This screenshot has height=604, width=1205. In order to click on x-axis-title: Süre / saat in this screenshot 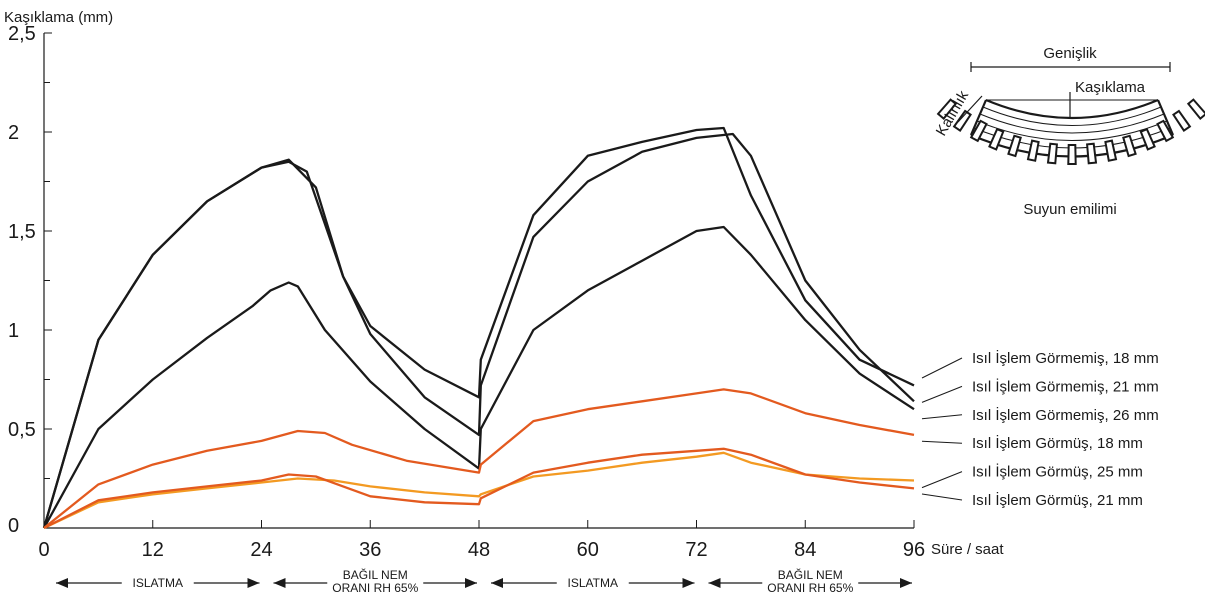, I will do `click(967, 549)`.